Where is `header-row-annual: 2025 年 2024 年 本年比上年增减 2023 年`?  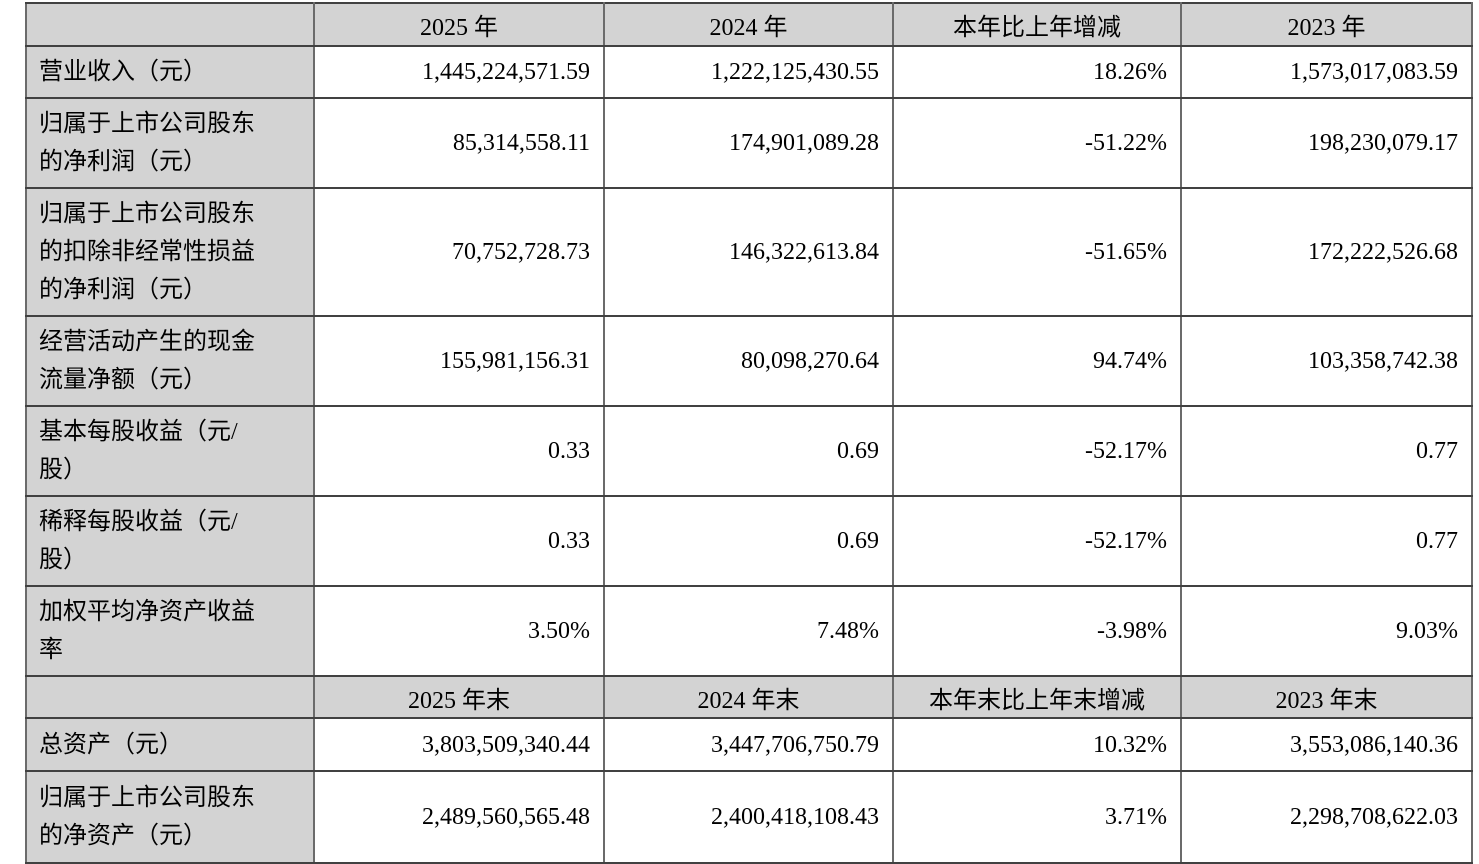 header-row-annual: 2025 年 2024 年 本年比上年增减 2023 年 is located at coordinates (749, 24).